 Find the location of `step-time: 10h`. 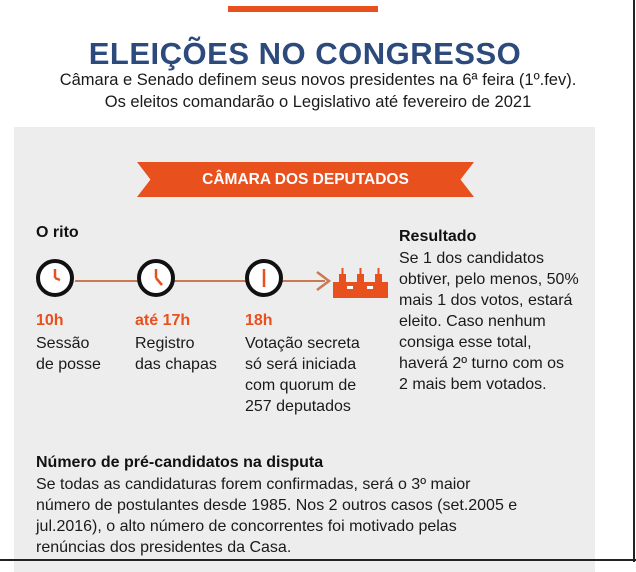

step-time: 10h is located at coordinates (50, 320).